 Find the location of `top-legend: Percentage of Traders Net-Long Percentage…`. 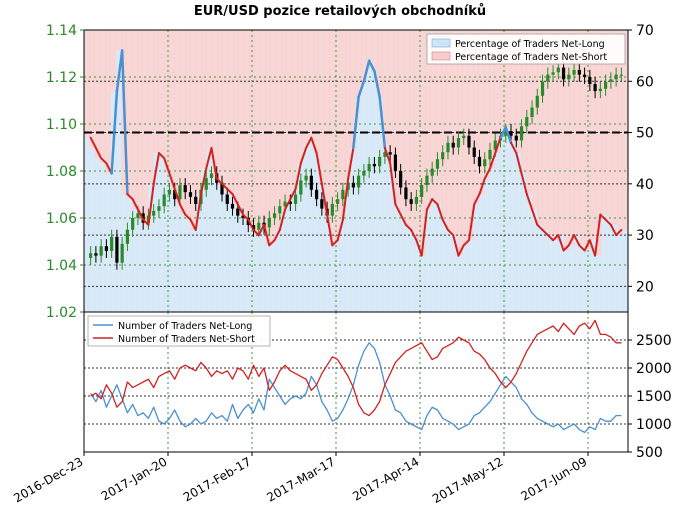

top-legend: Percentage of Traders Net-Long Percentage… is located at coordinates (526, 49).